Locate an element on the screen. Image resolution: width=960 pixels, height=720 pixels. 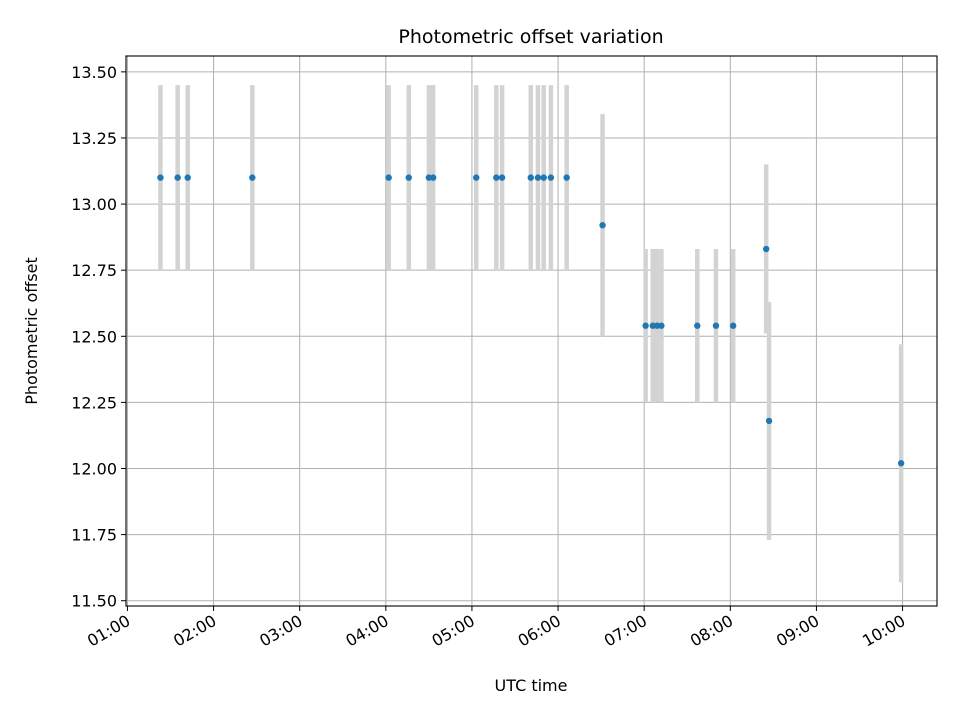
y-tick-label: 13.25 is located at coordinates (94, 138).